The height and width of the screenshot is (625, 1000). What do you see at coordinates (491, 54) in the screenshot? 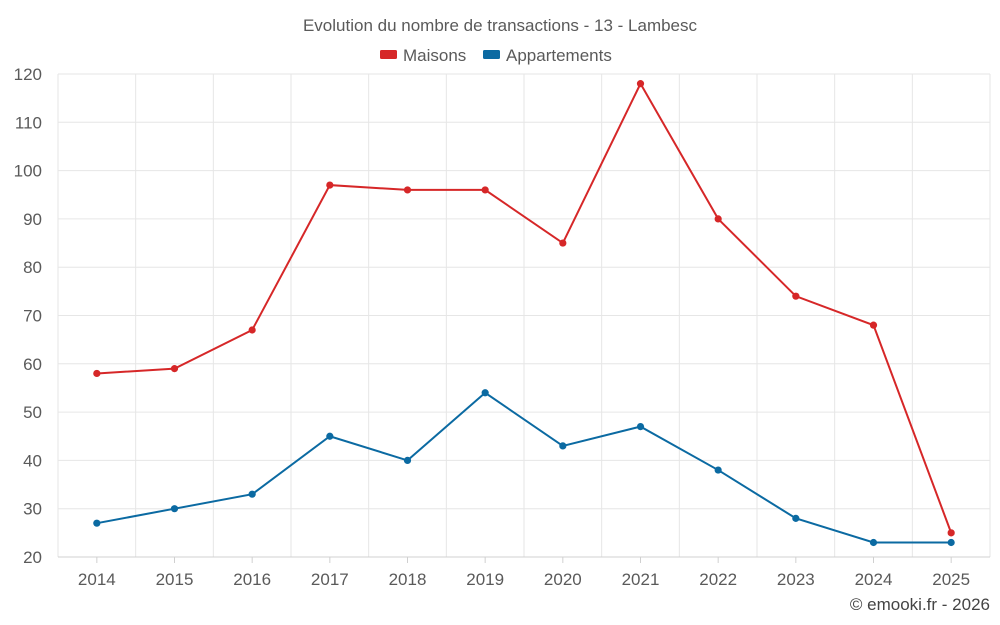
I see `legend-swatch-appartements` at bounding box center [491, 54].